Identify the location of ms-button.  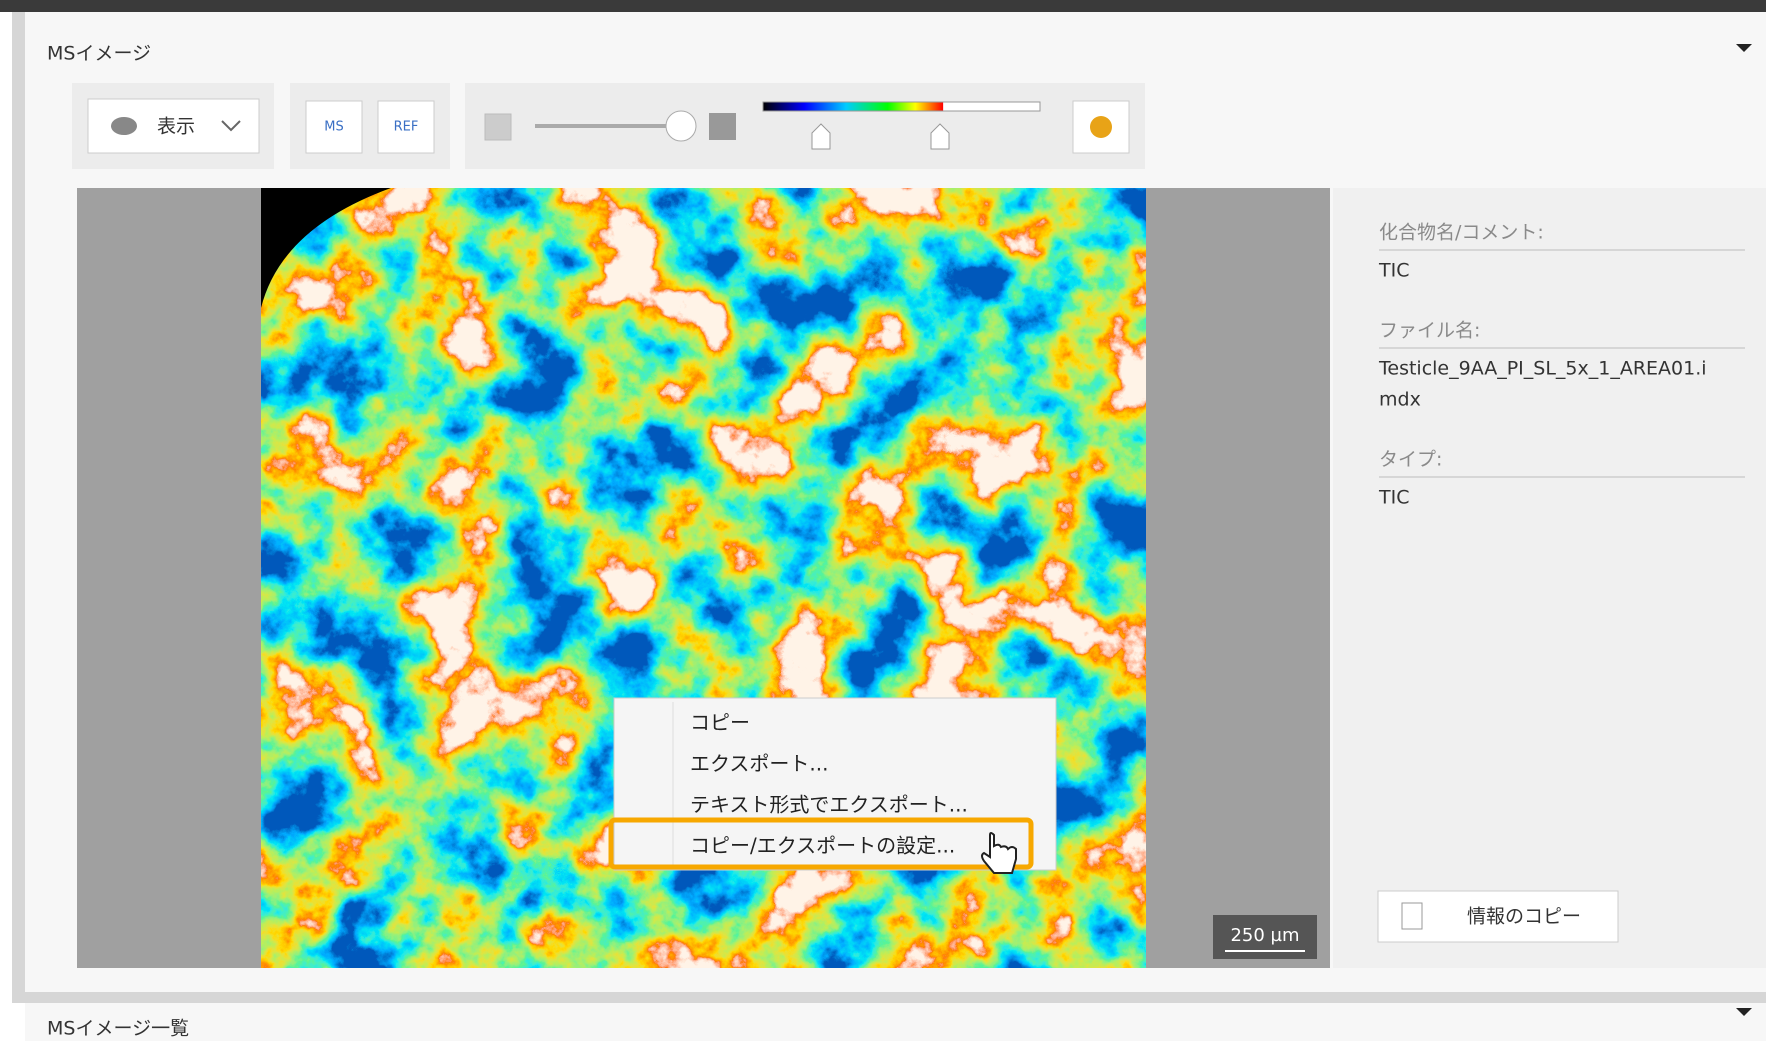
(334, 127).